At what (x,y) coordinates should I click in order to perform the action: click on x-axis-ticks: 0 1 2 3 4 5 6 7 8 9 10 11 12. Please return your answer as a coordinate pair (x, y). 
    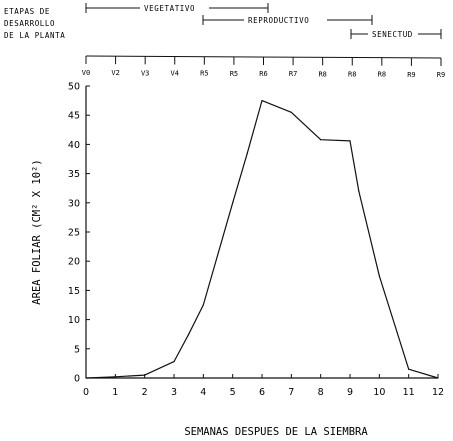
    Looking at the image, I should click on (263, 386).